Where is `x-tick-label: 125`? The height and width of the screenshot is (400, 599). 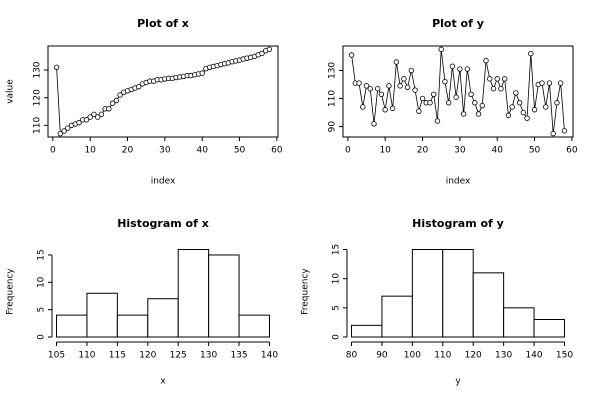 x-tick-label: 125 is located at coordinates (178, 356).